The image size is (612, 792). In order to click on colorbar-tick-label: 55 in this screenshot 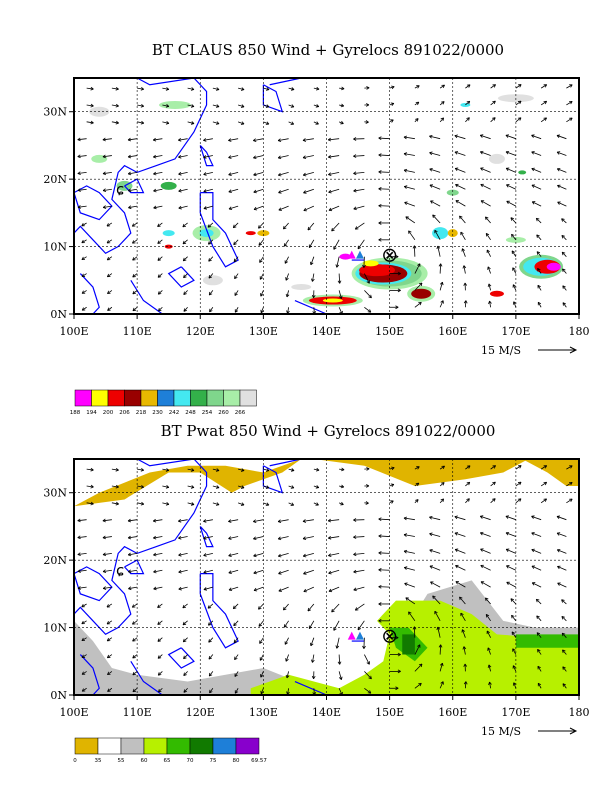, I will do `click(121, 761)`.